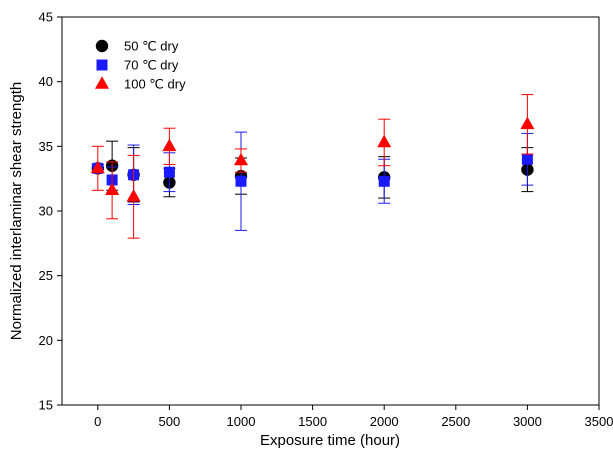  What do you see at coordinates (170, 421) in the screenshot?
I see `x-tick-label: 500` at bounding box center [170, 421].